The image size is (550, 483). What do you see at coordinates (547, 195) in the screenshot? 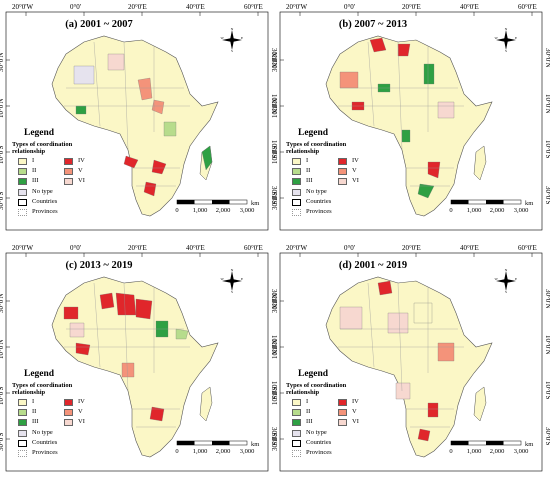
I see `latitude-label-right: 30°0'S` at bounding box center [547, 195].